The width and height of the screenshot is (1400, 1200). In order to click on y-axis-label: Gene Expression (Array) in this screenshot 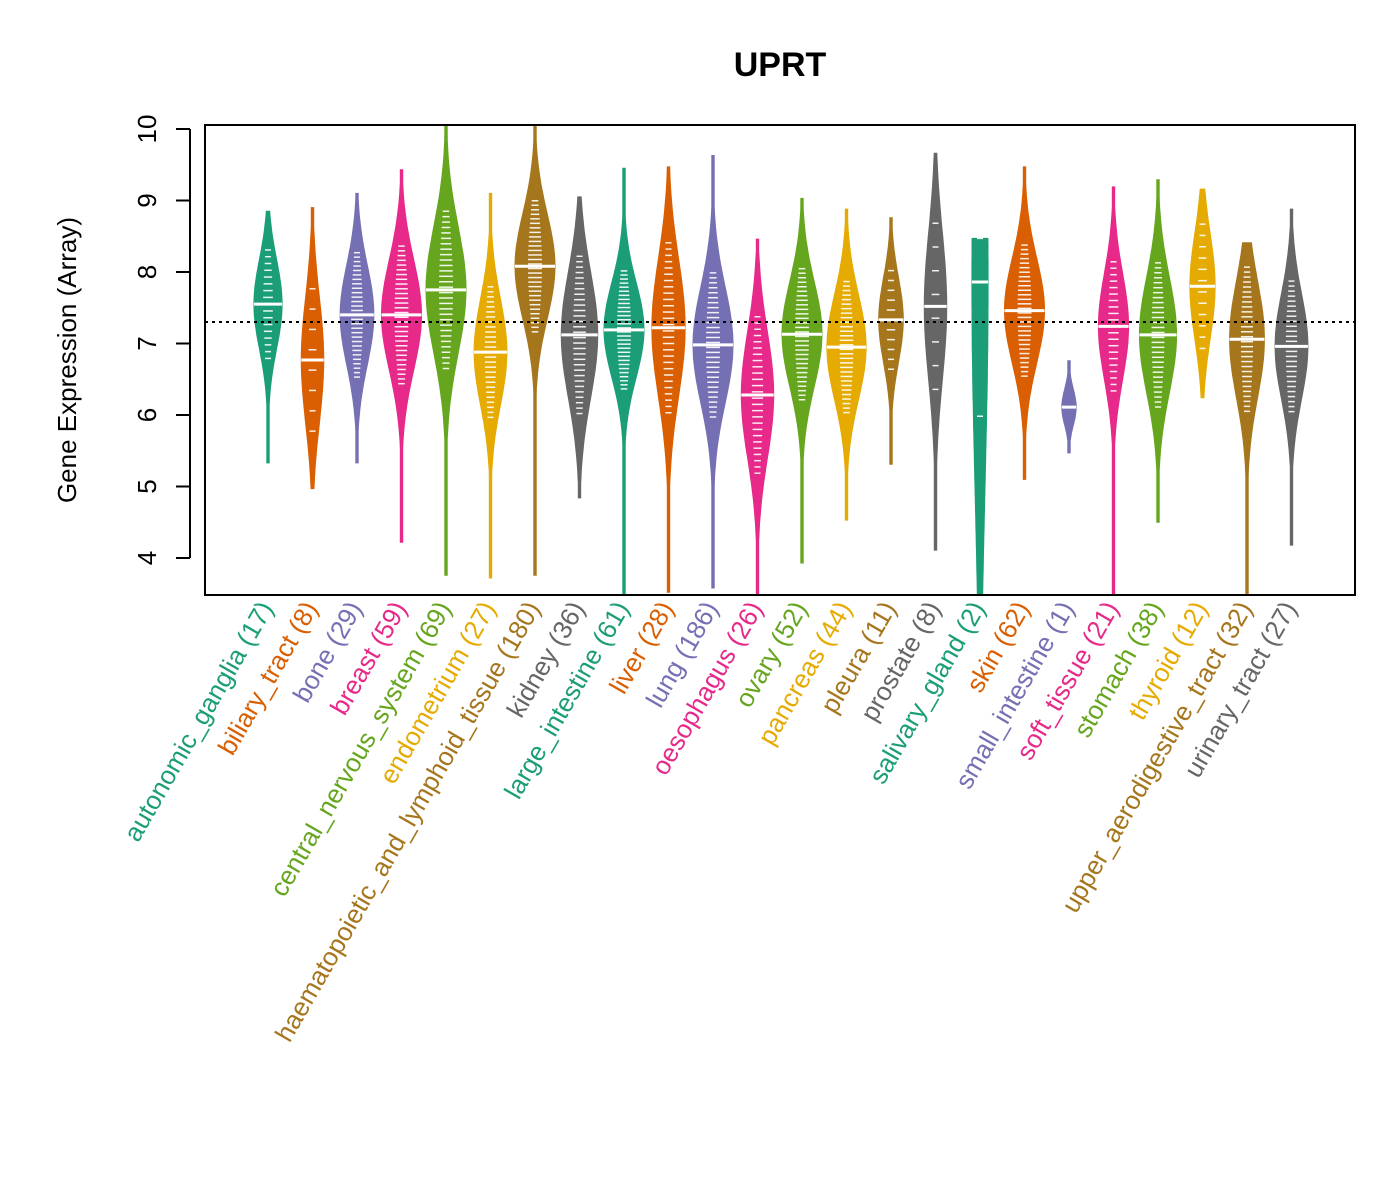, I will do `click(67, 360)`.